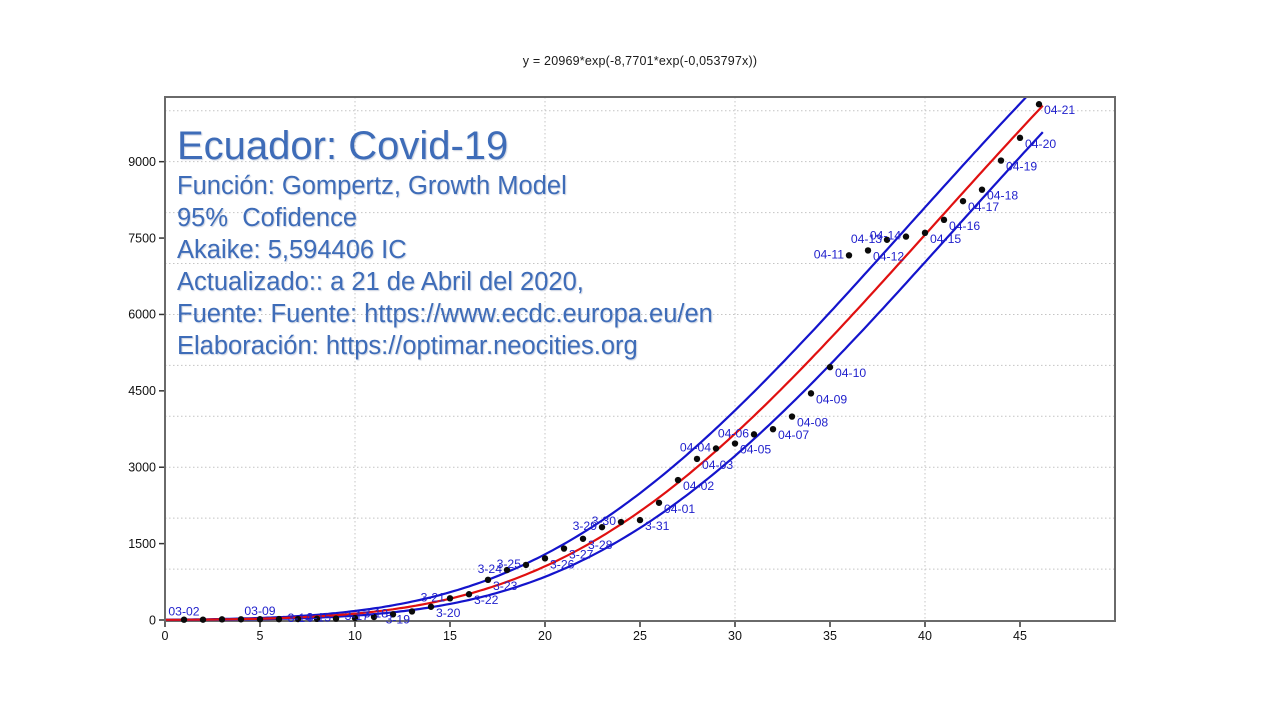  What do you see at coordinates (545, 636) in the screenshot?
I see `x-tick-label: 20` at bounding box center [545, 636].